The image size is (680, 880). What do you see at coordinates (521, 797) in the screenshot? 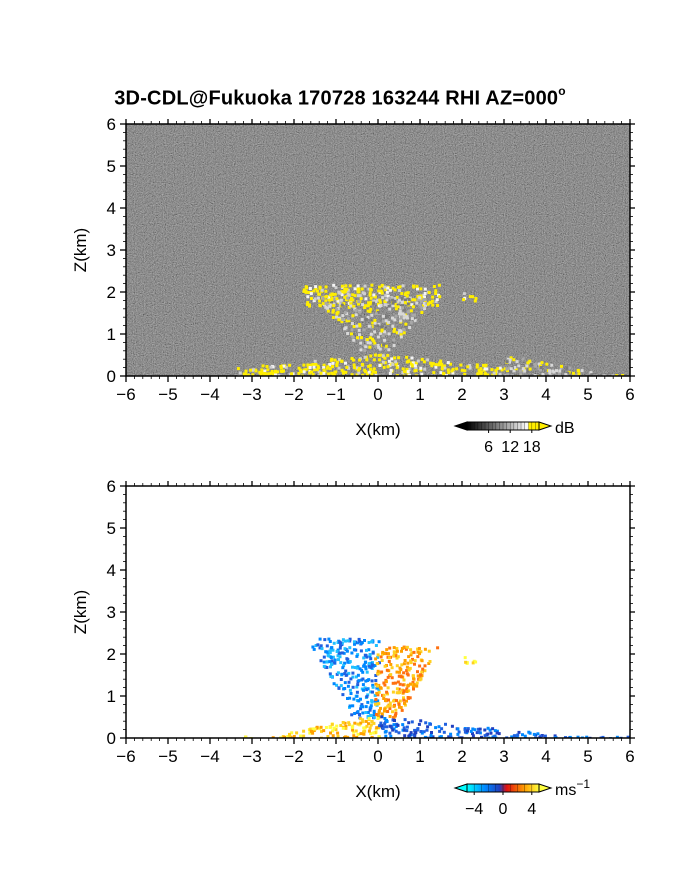
I see `colorbar: −4 0 4 ms−1` at bounding box center [521, 797].